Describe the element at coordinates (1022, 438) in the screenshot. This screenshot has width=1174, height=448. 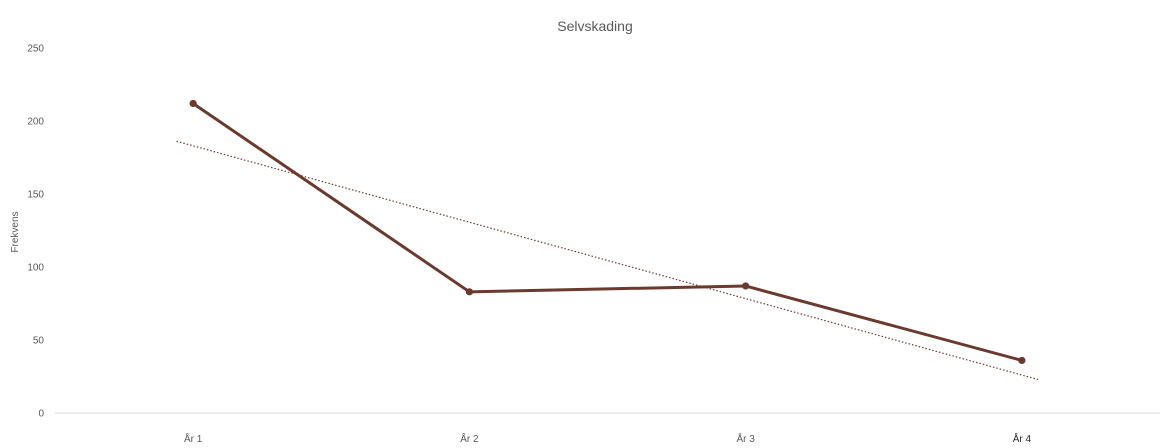
I see `x-category-label: År 4` at that location.